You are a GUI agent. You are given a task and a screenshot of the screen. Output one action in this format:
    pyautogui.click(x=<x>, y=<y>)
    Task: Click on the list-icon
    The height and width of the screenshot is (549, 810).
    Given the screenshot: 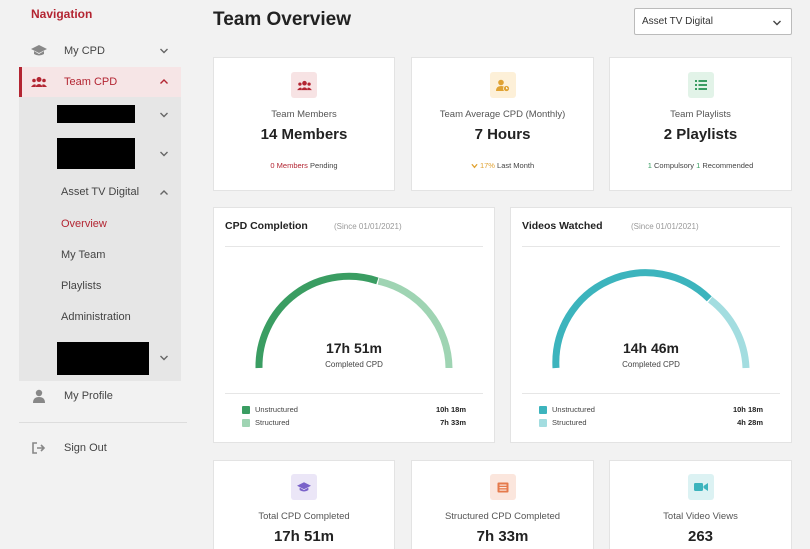 What is the action you would take?
    pyautogui.click(x=700, y=85)
    